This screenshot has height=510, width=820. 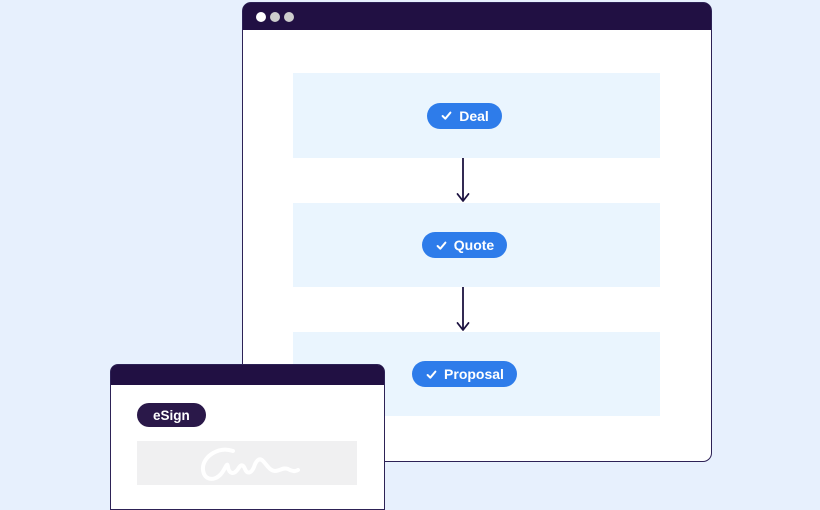 I want to click on quote-pill-label: Quote, so click(x=474, y=245).